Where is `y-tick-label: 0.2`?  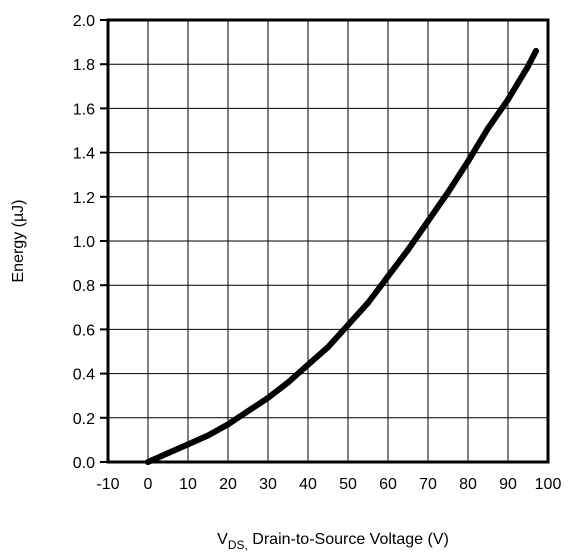
y-tick-label: 0.2 is located at coordinates (84, 419).